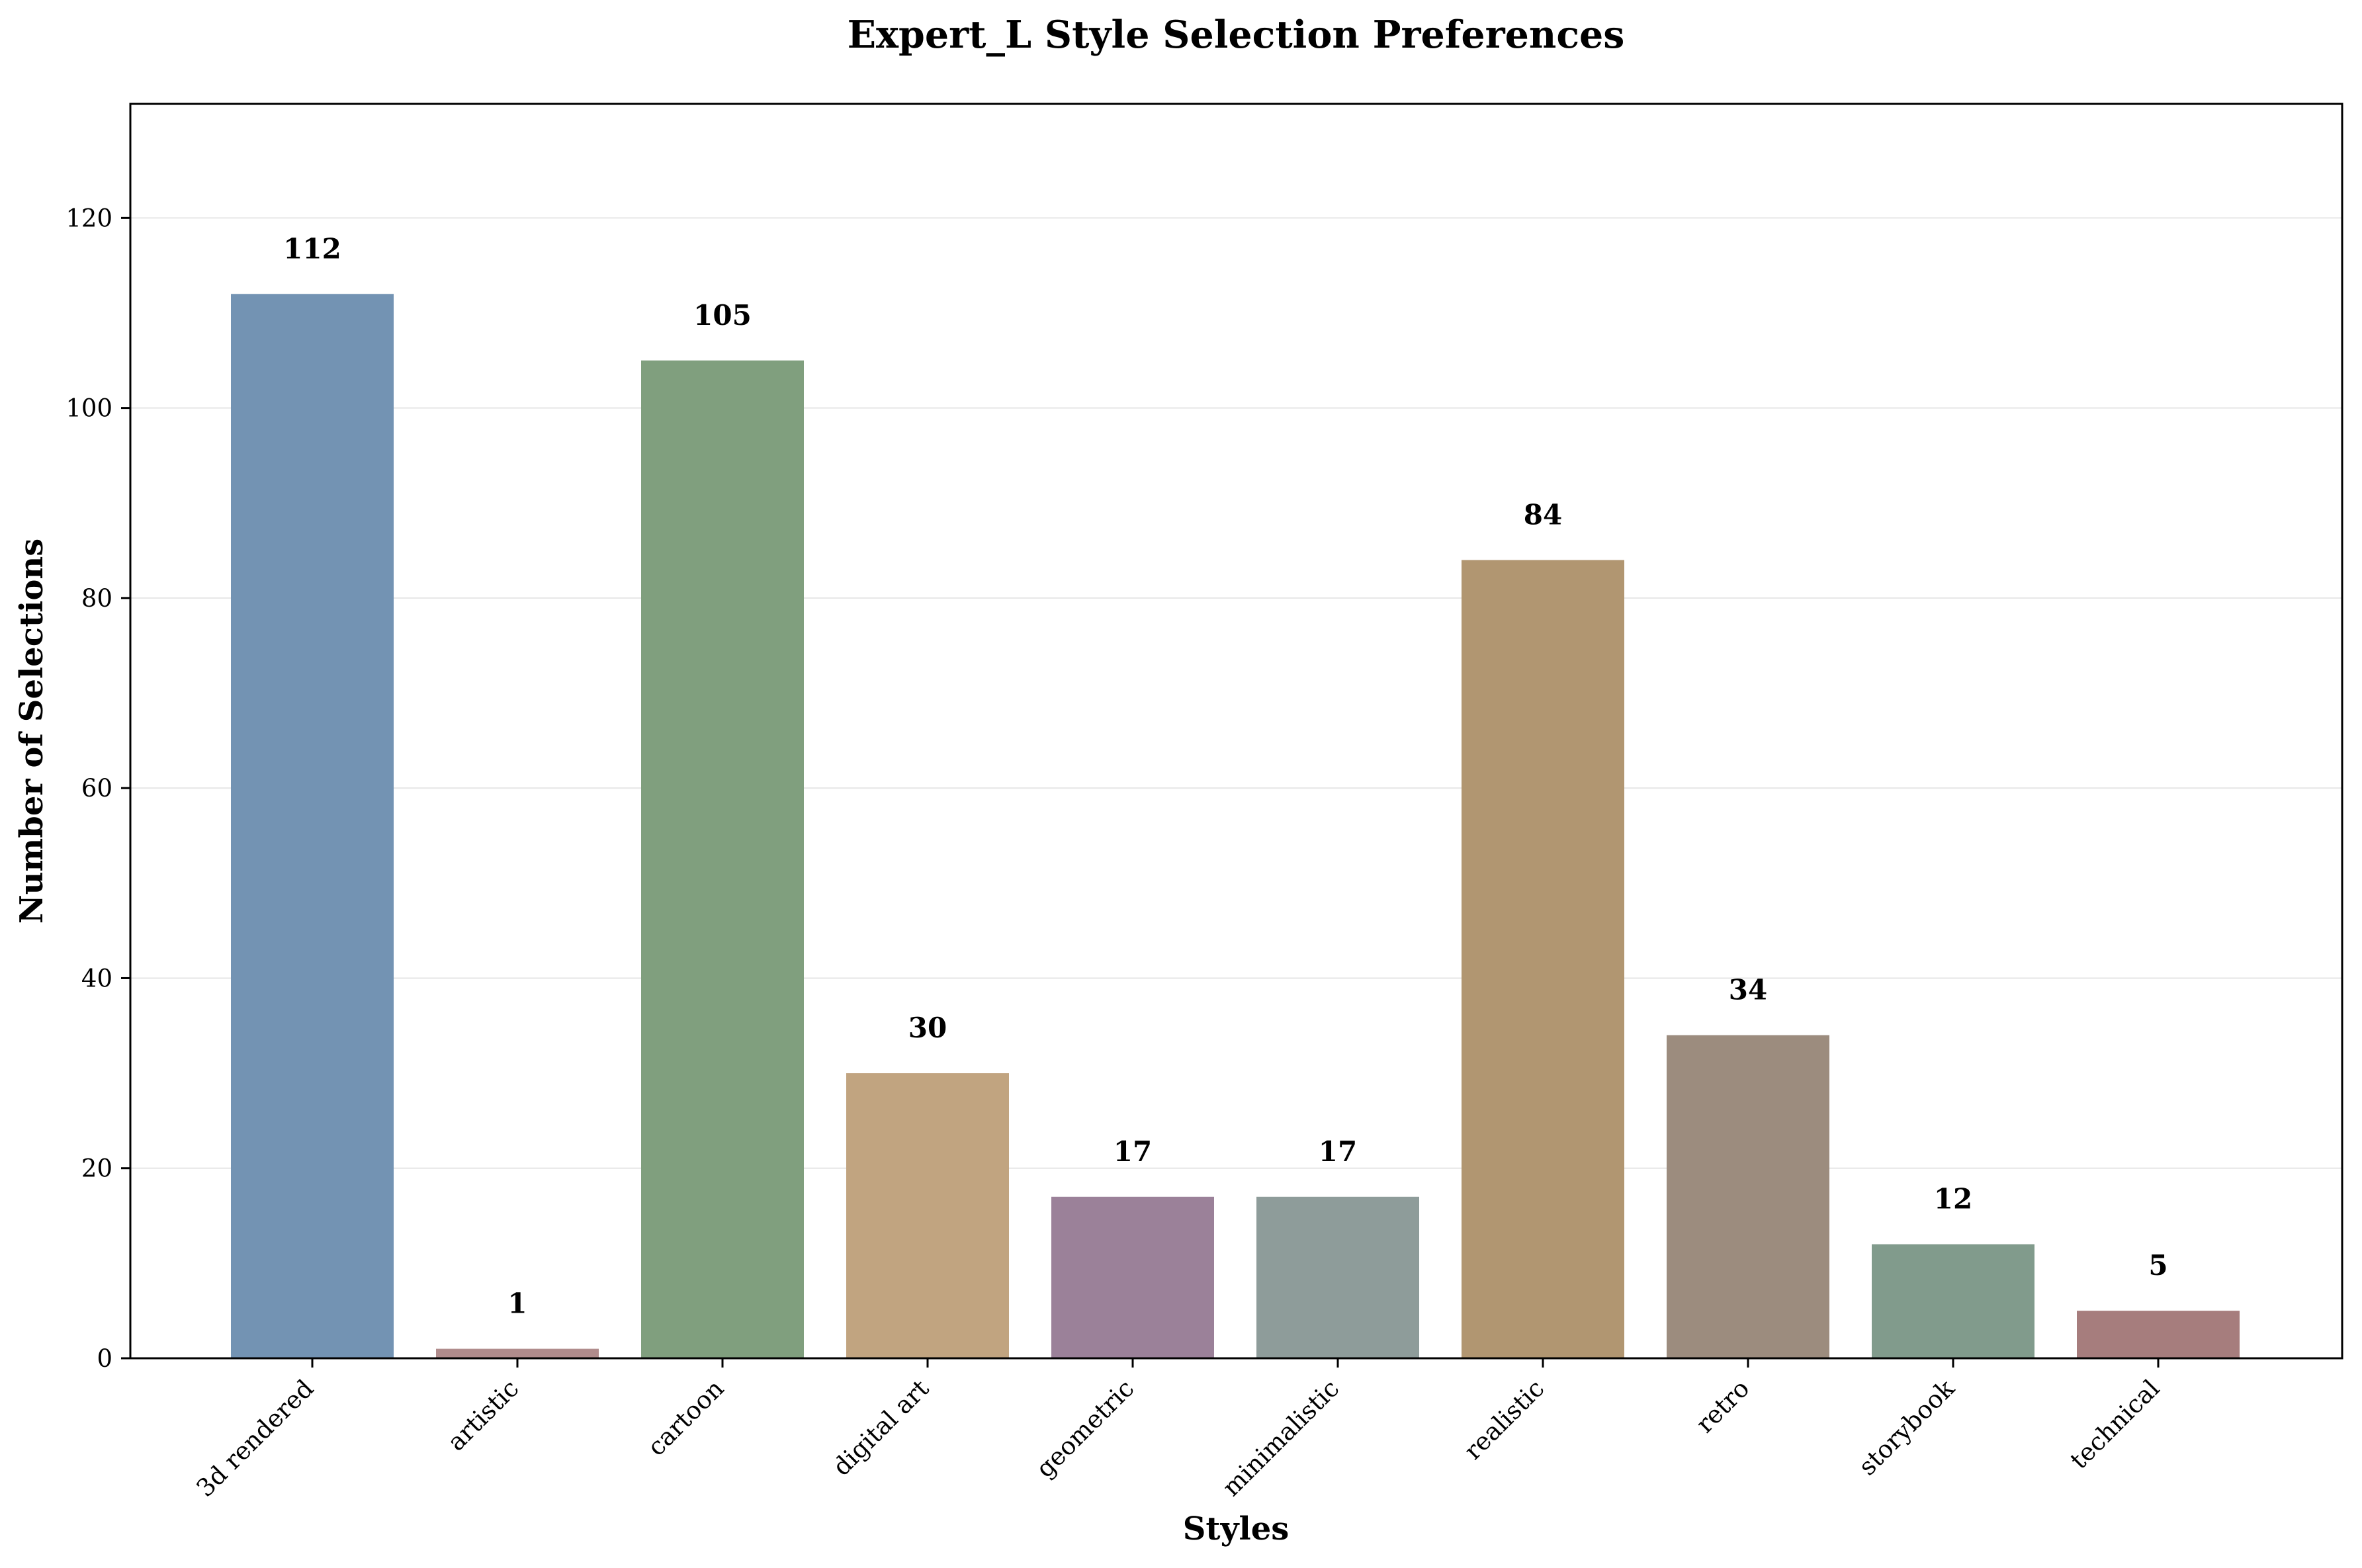  Describe the element at coordinates (96, 1169) in the screenshot. I see `y-tick-label: 20` at that location.